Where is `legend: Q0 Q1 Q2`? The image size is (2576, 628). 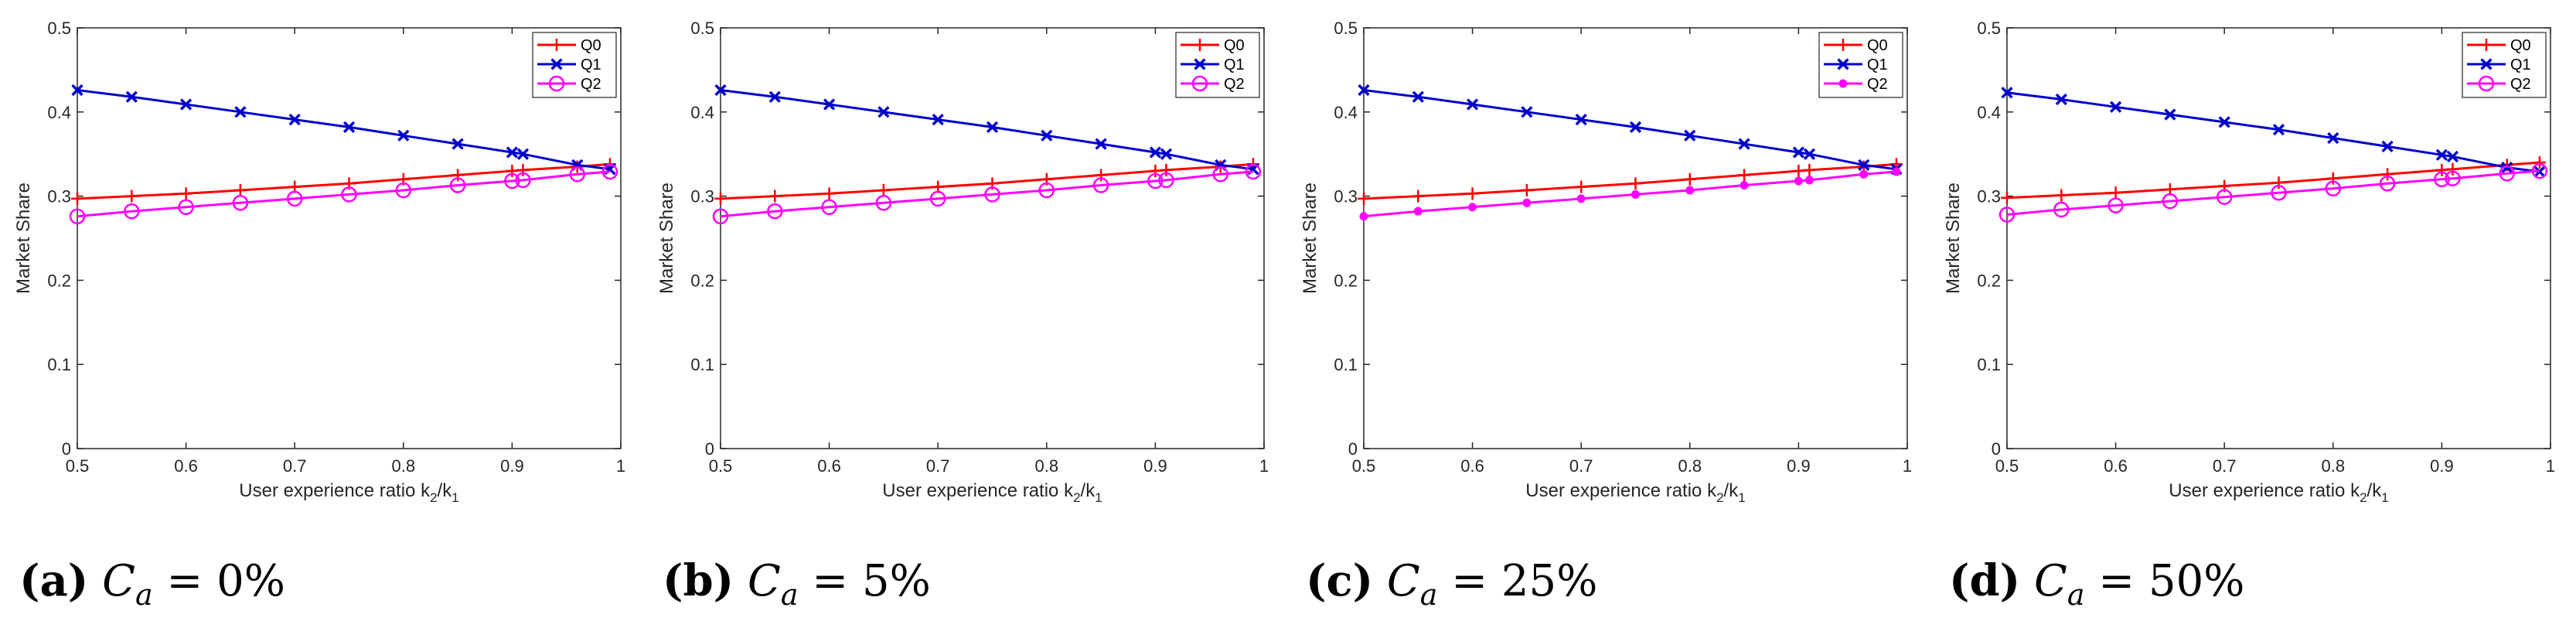
legend: Q0 Q1 Q2 is located at coordinates (574, 65).